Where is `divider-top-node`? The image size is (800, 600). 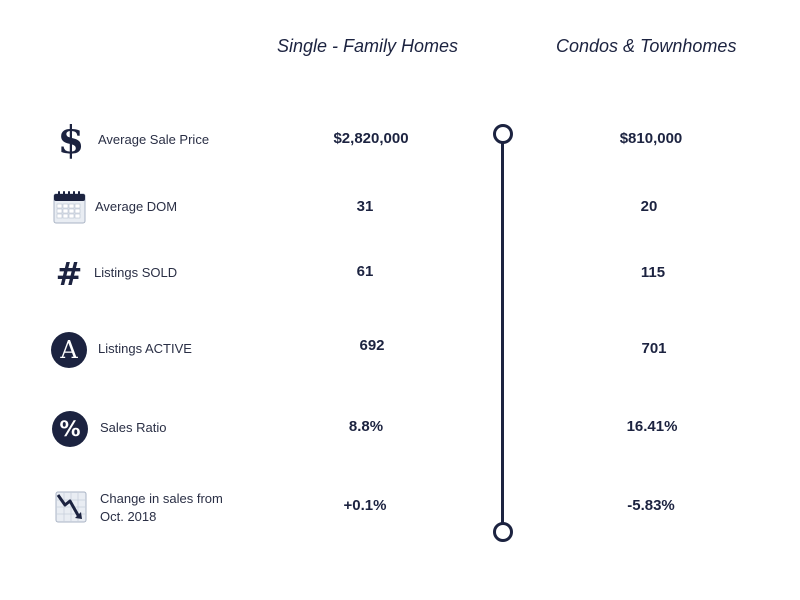
divider-top-node is located at coordinates (503, 134).